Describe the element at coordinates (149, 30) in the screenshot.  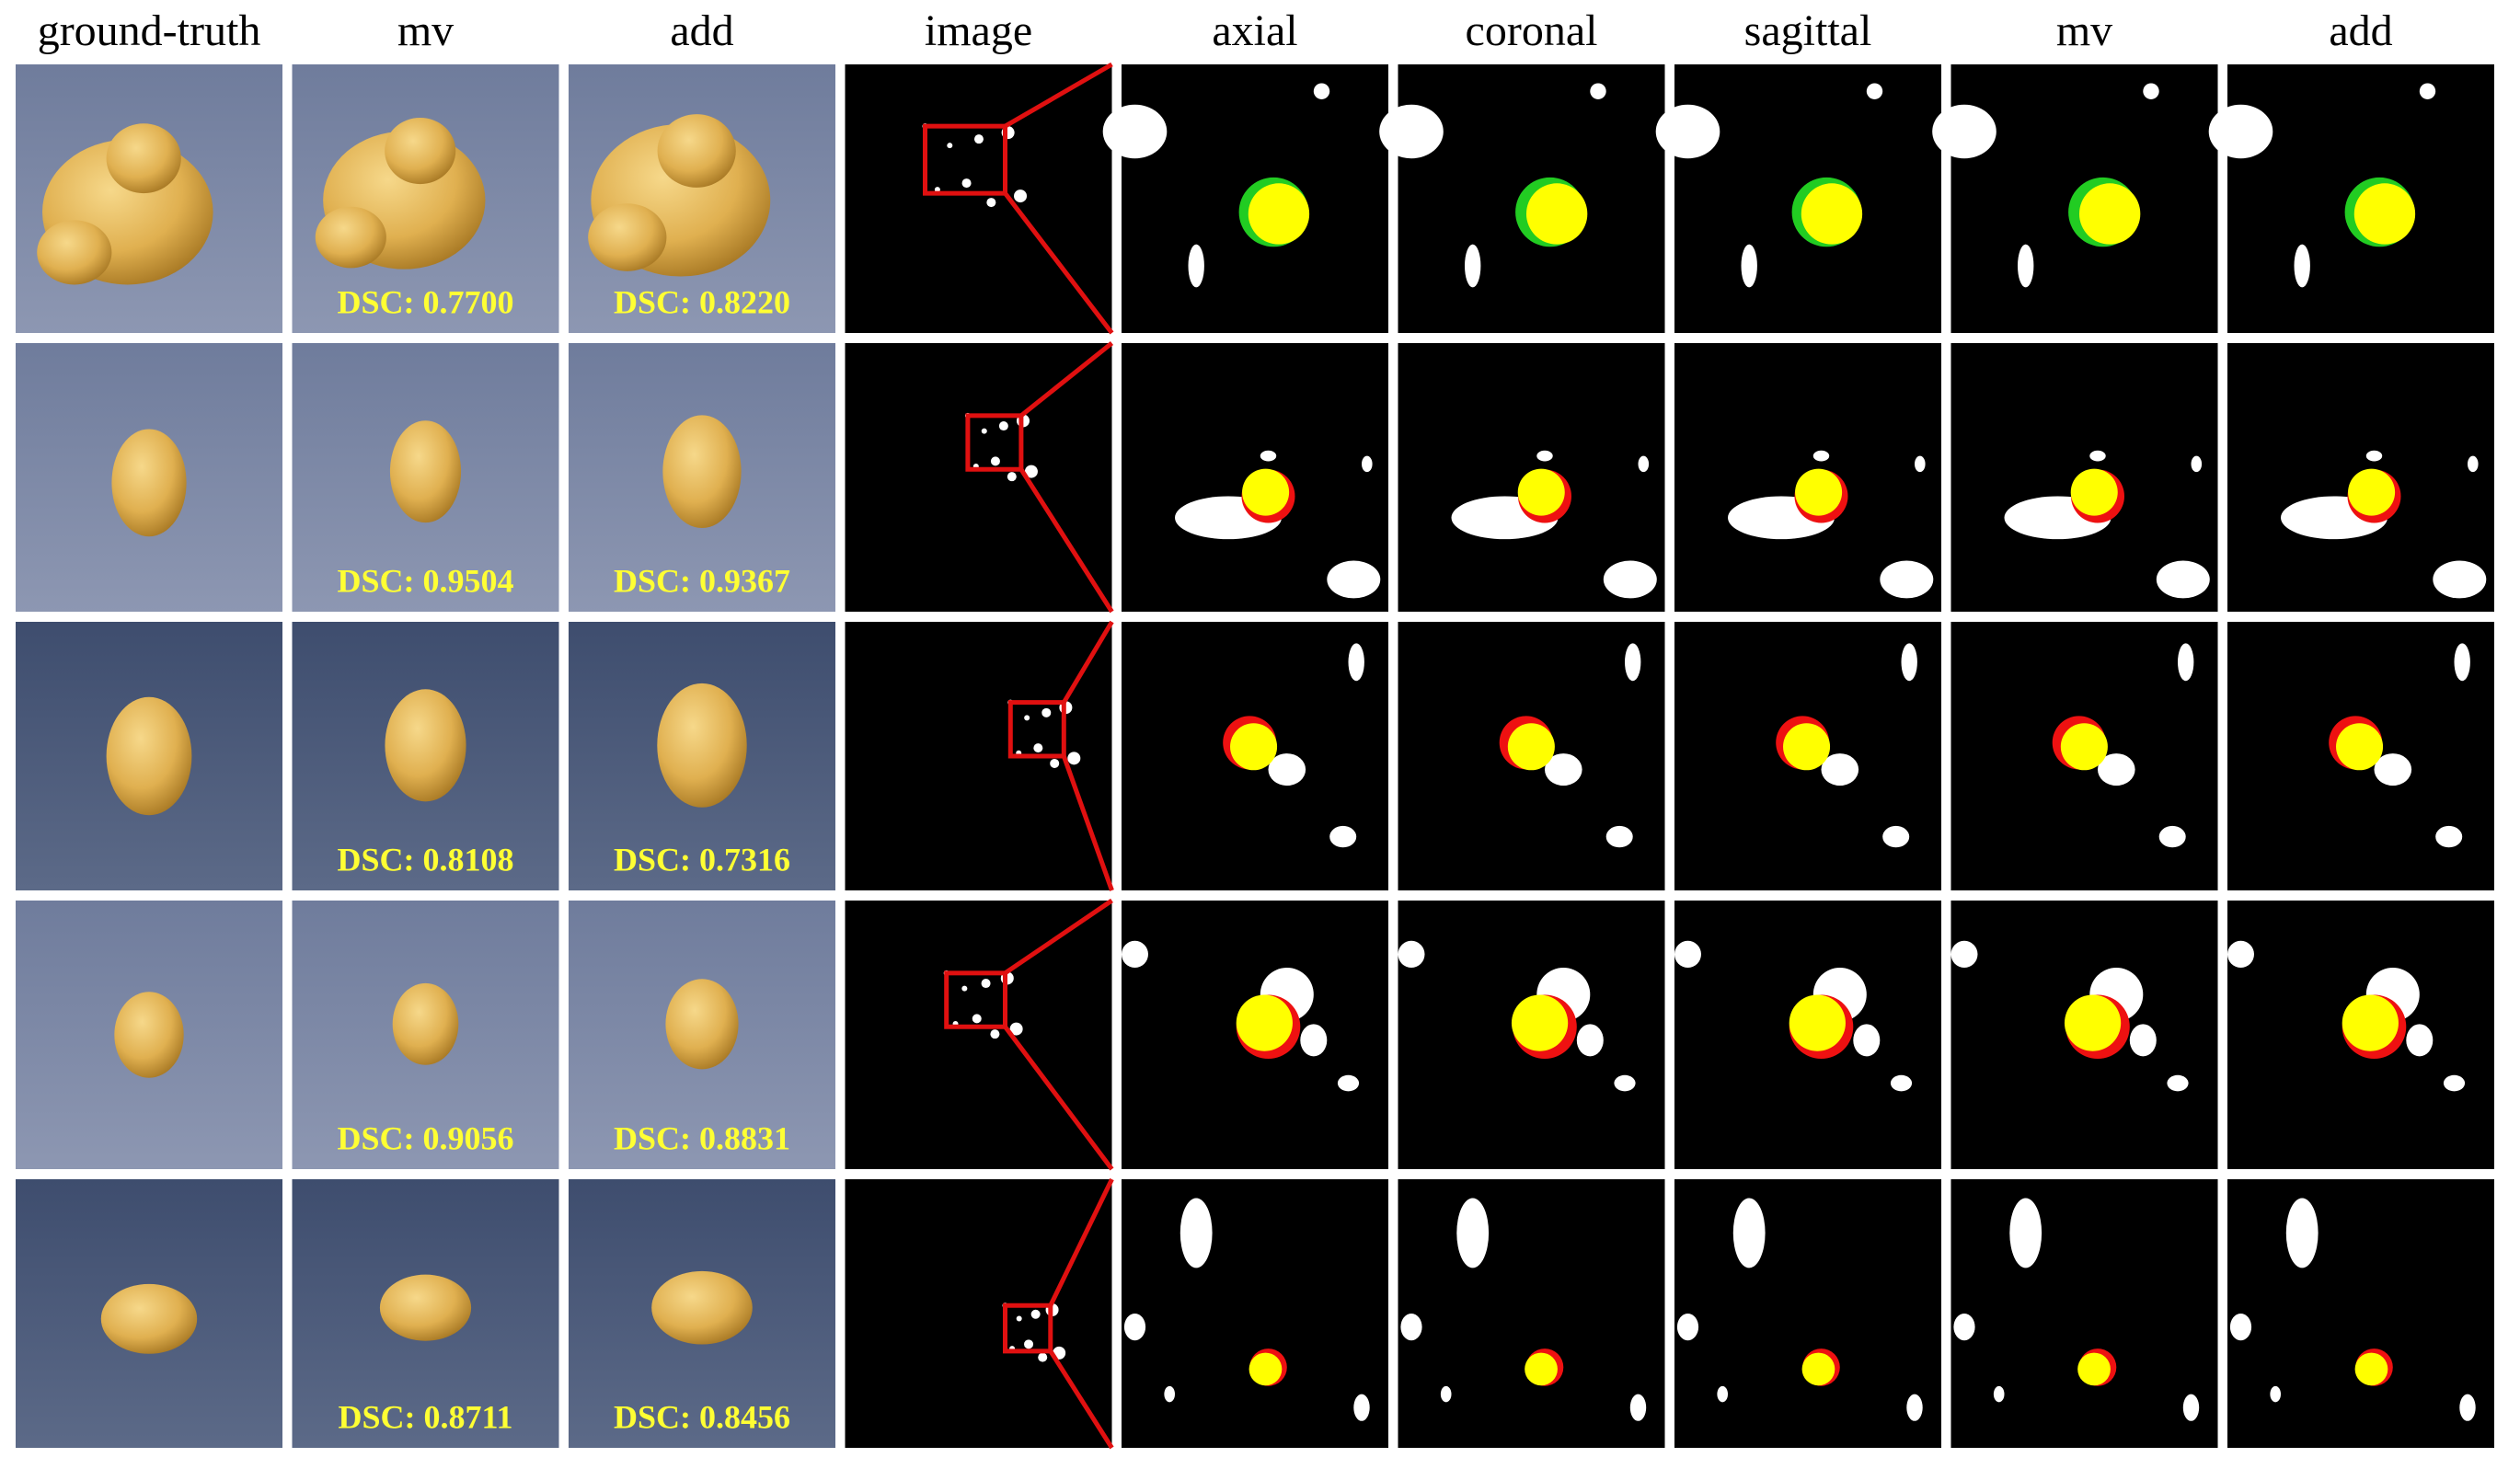
I see `column-header: ground-truth` at that location.